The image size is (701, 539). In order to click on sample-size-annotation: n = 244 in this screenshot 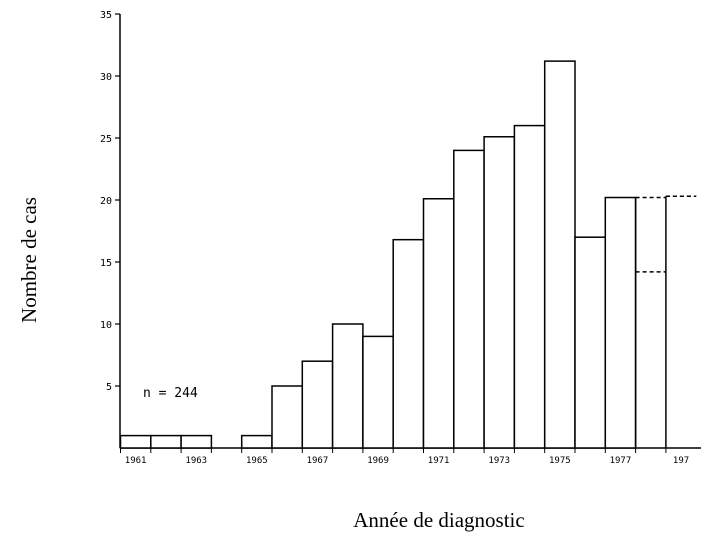, I will do `click(170, 393)`.